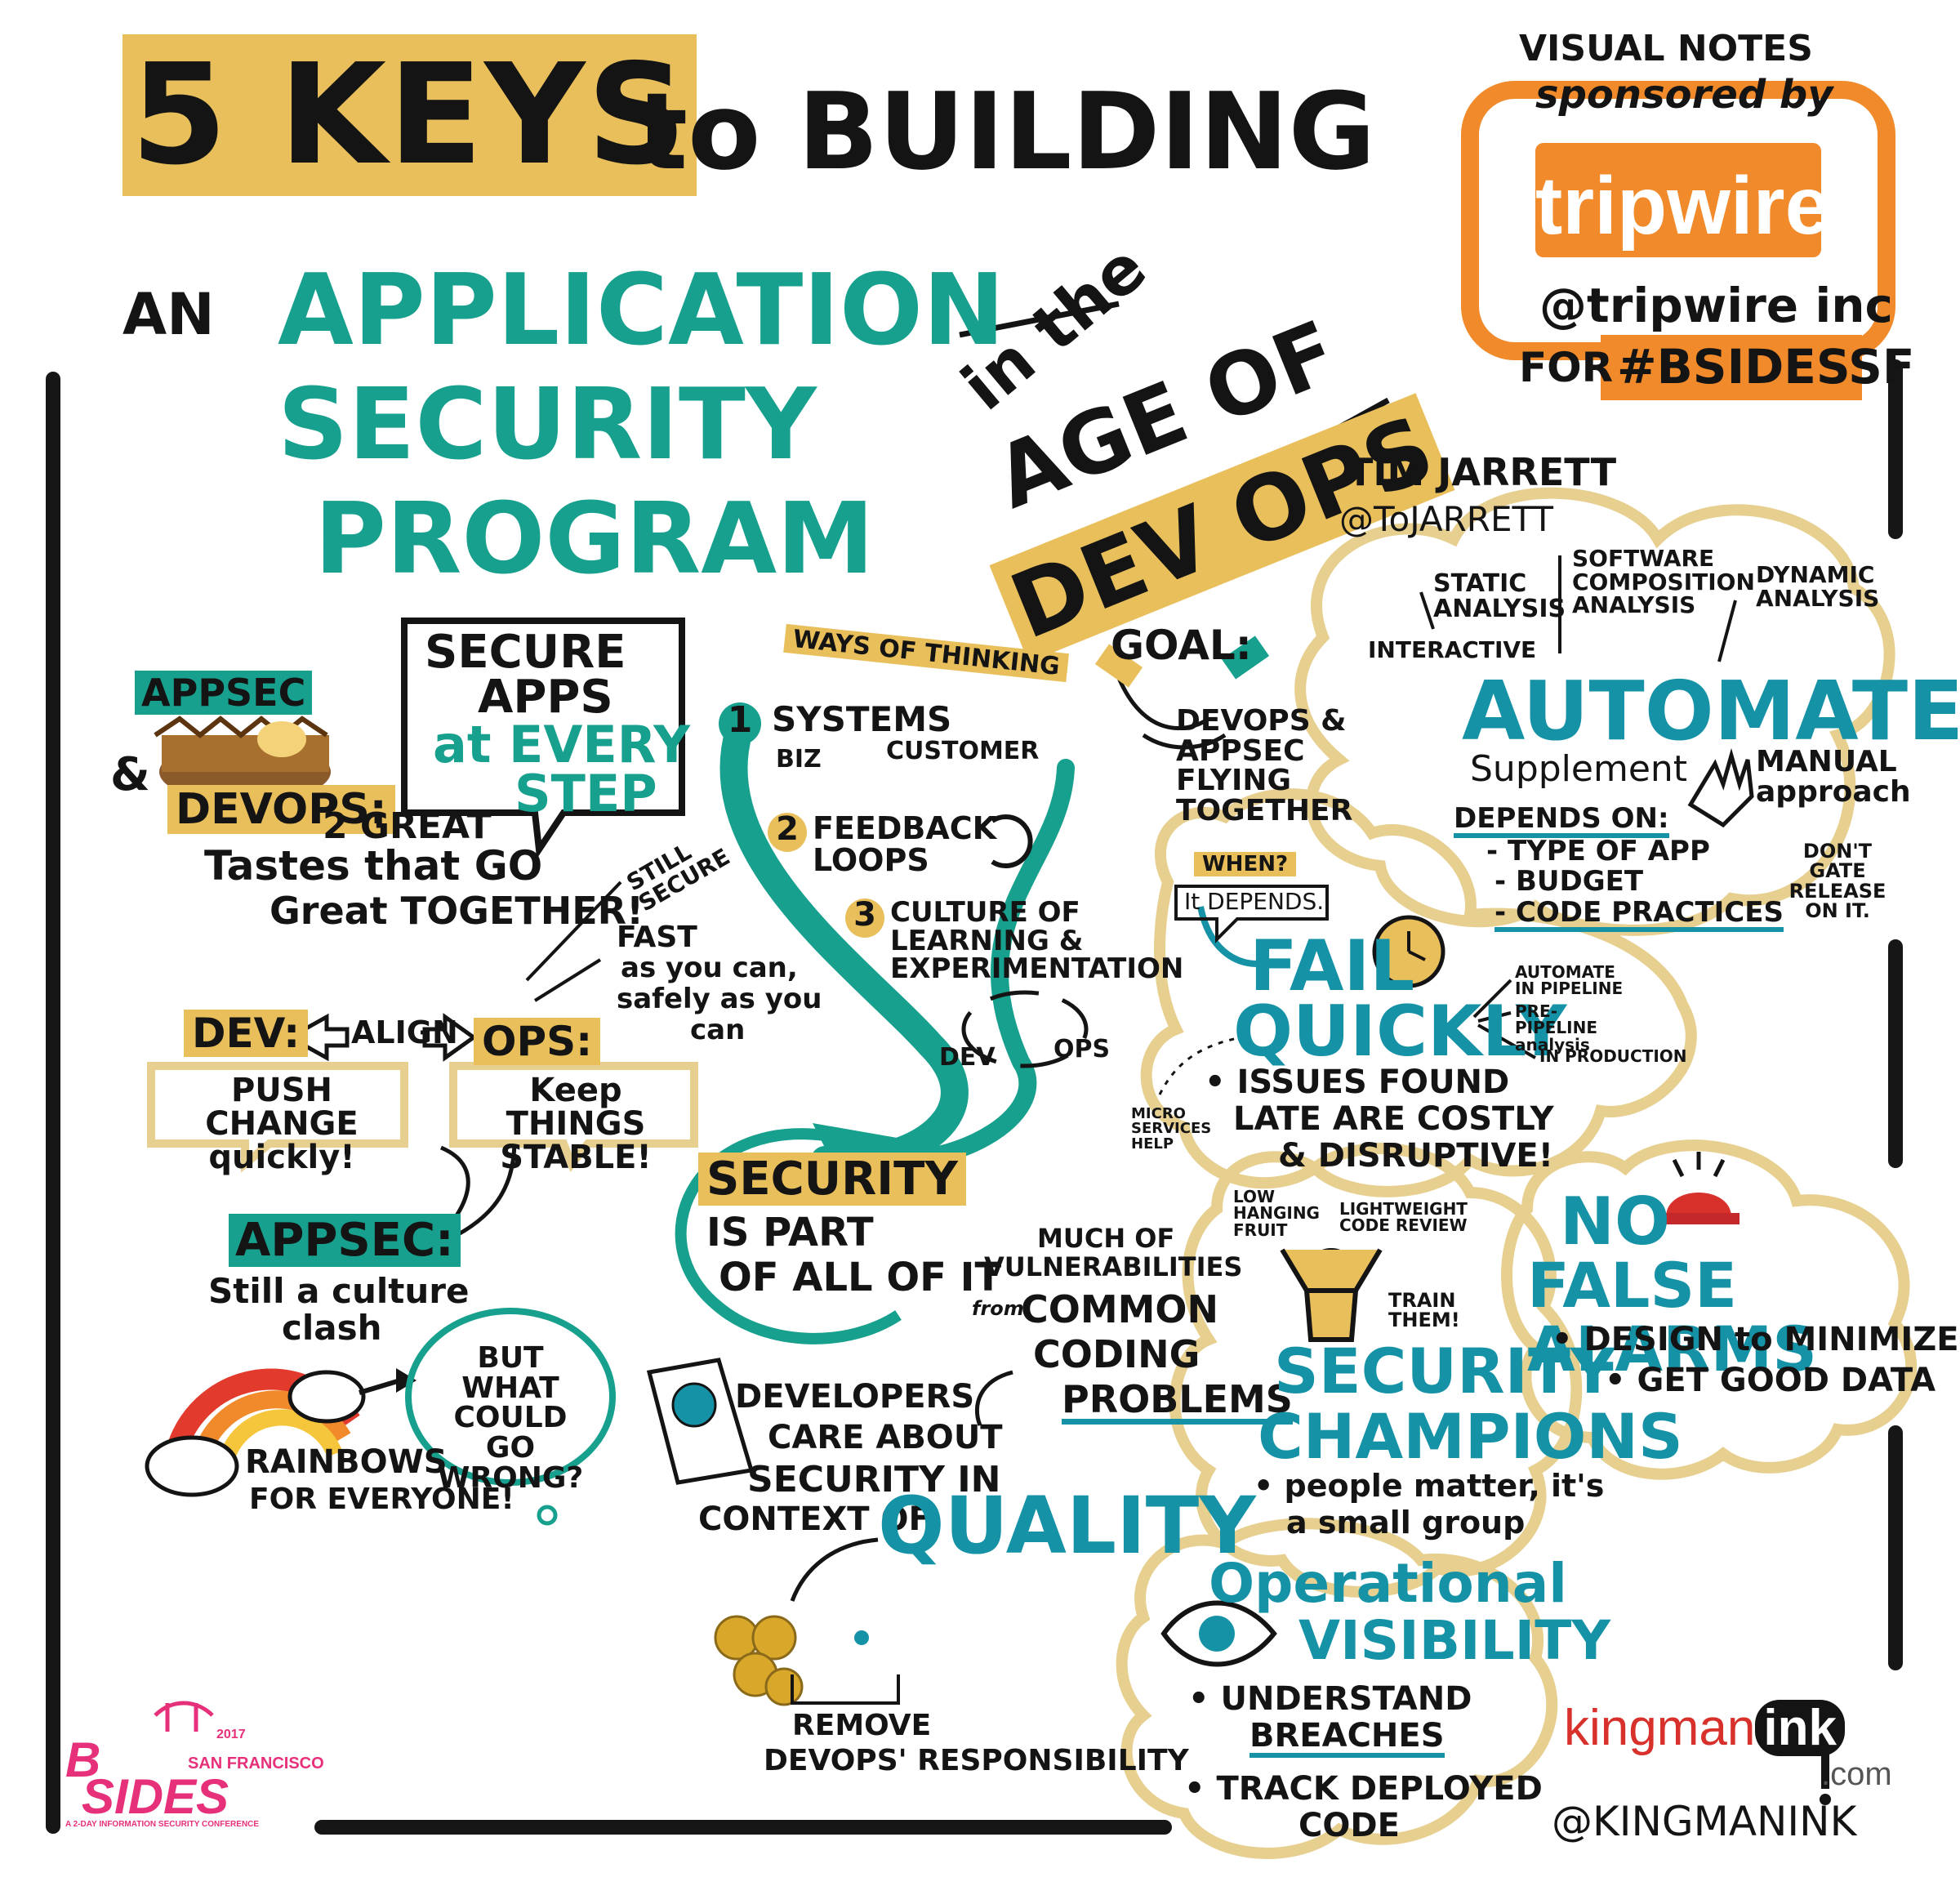 The width and height of the screenshot is (1960, 1904). Describe the element at coordinates (1403, 1218) in the screenshot. I see `lightweight-review: LIGHTWEIGHT CODE REVIEW` at that location.